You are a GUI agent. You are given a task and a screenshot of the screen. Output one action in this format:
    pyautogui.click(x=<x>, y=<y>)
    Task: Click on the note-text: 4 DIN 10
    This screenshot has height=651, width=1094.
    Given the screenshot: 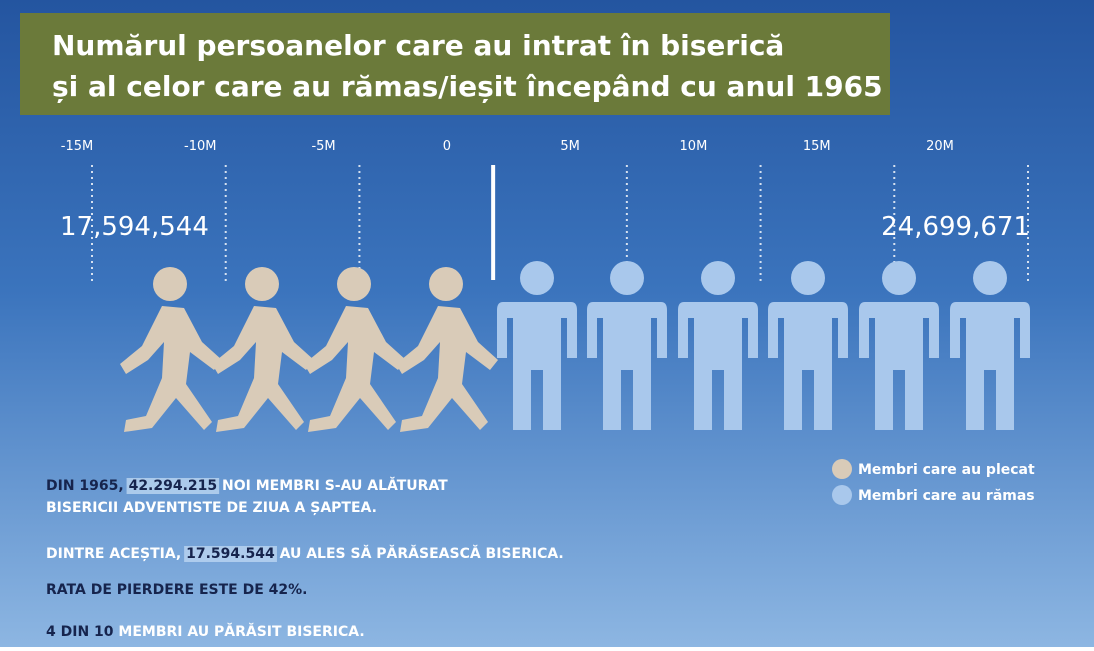 What is the action you would take?
    pyautogui.click(x=80, y=632)
    